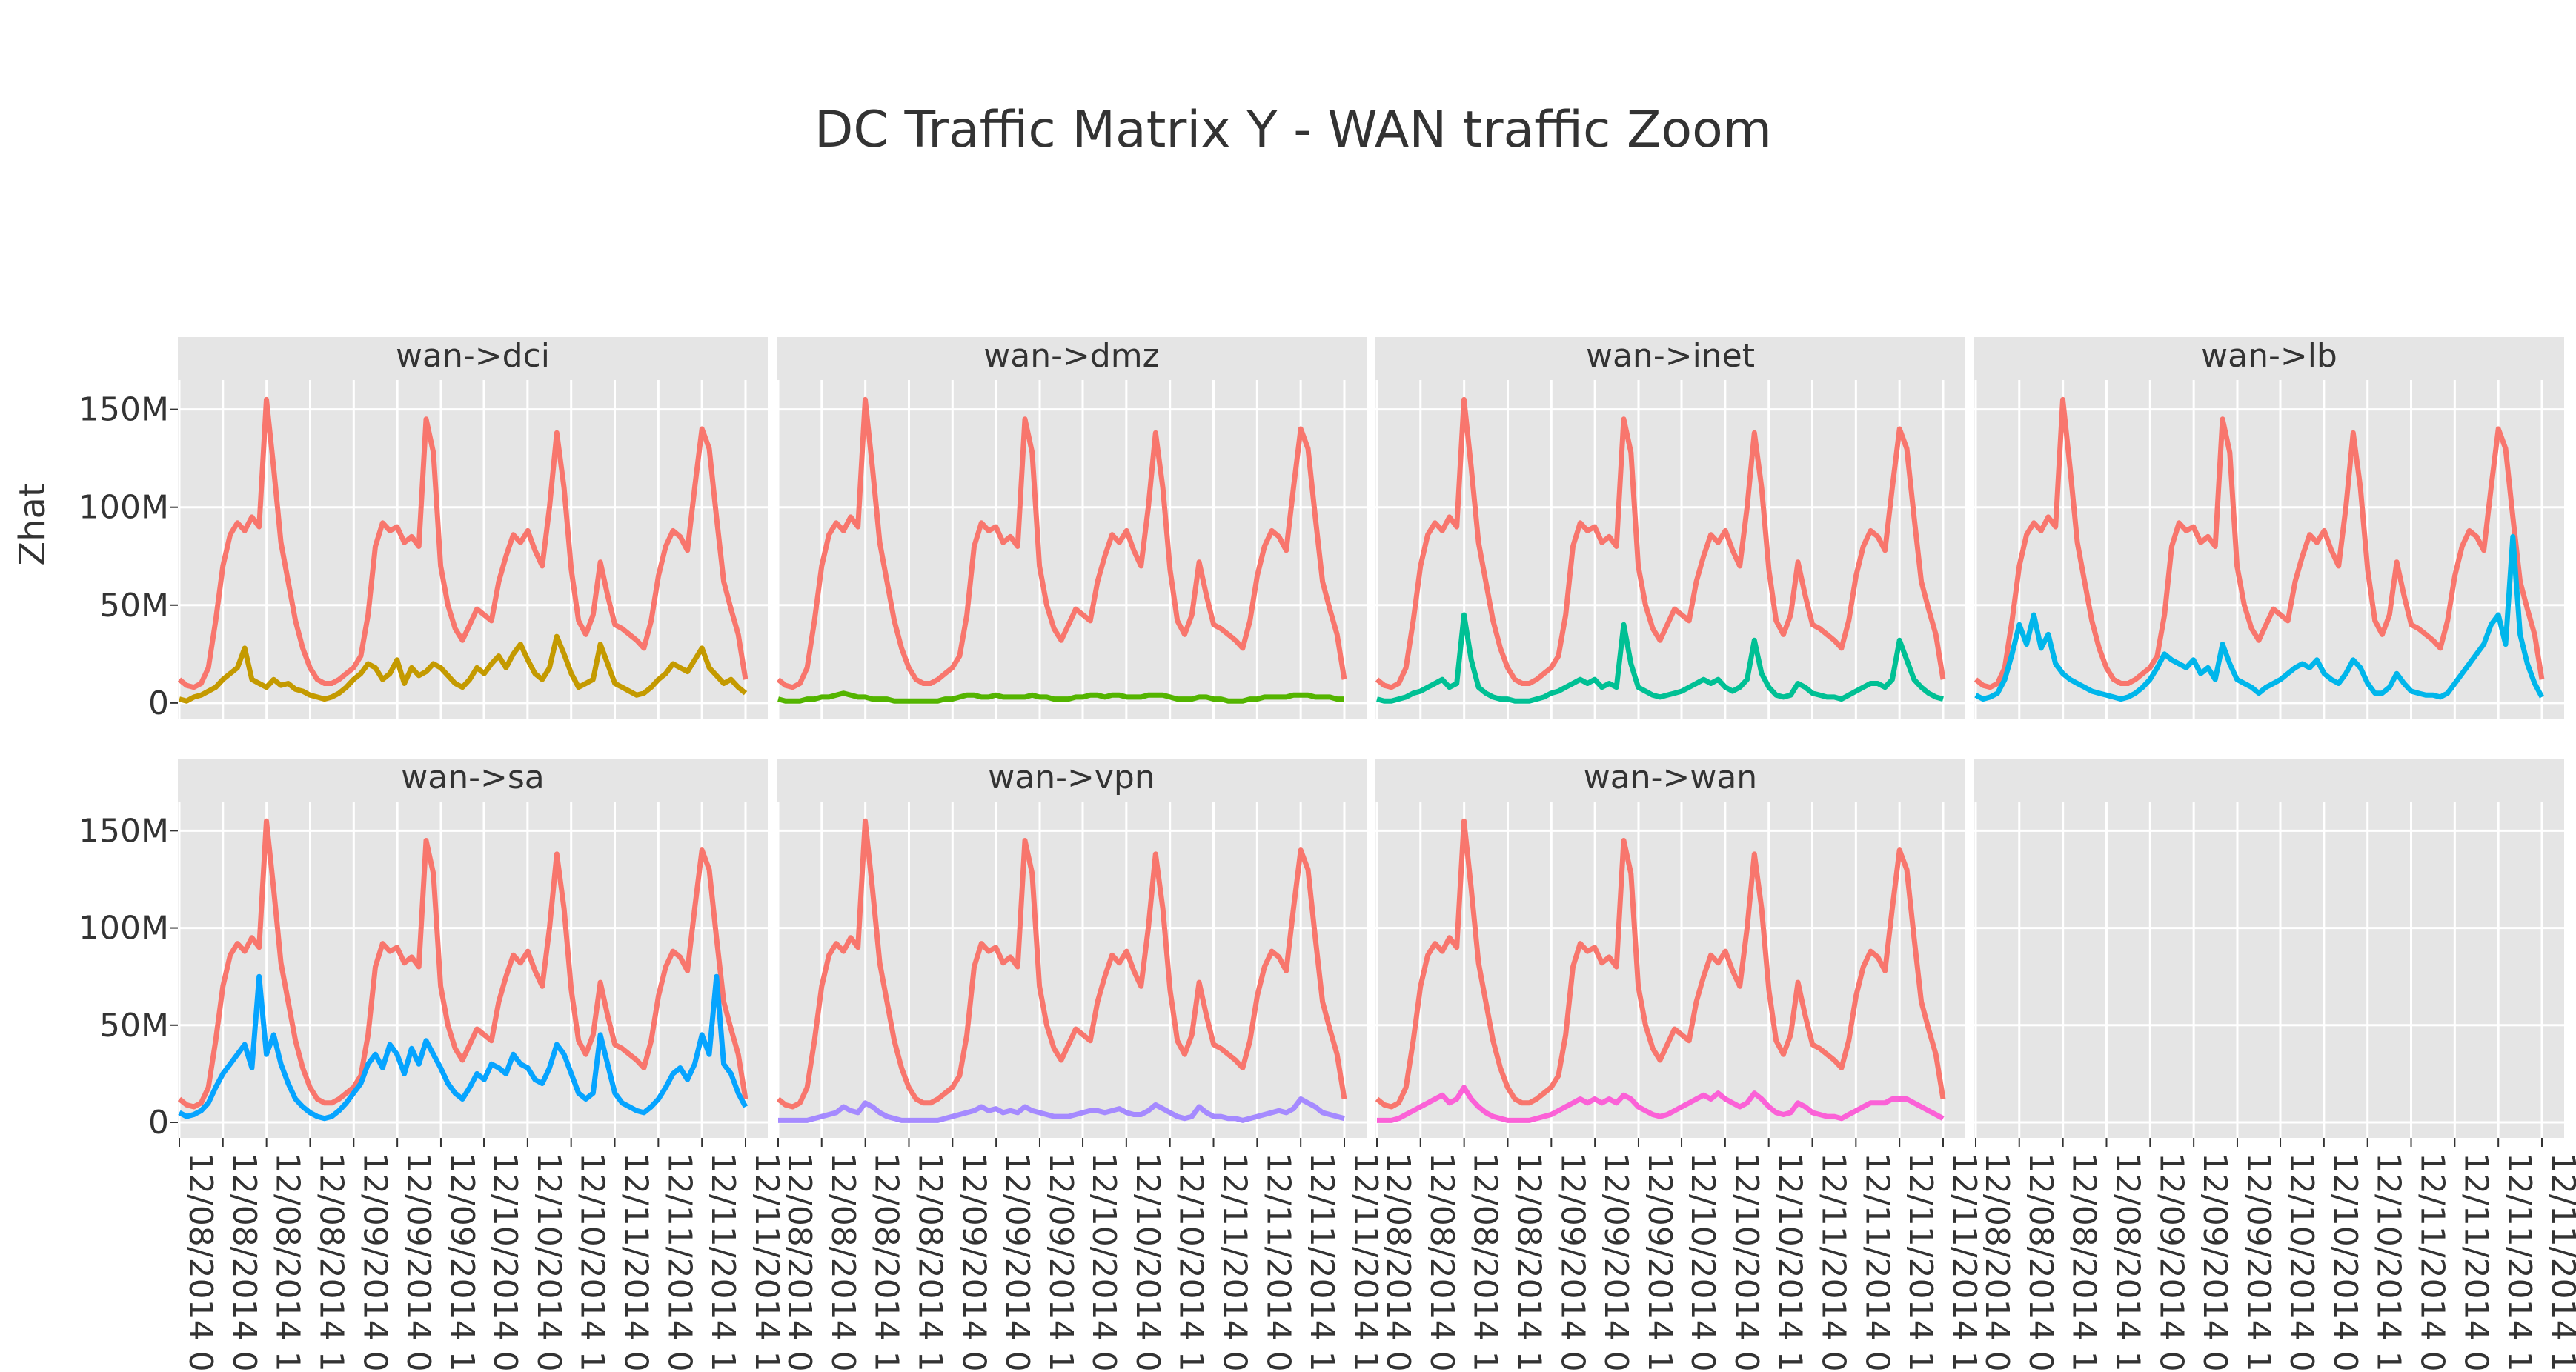  What do you see at coordinates (2269, 356) in the screenshot?
I see `panel-strip-label: wan->lb` at bounding box center [2269, 356].